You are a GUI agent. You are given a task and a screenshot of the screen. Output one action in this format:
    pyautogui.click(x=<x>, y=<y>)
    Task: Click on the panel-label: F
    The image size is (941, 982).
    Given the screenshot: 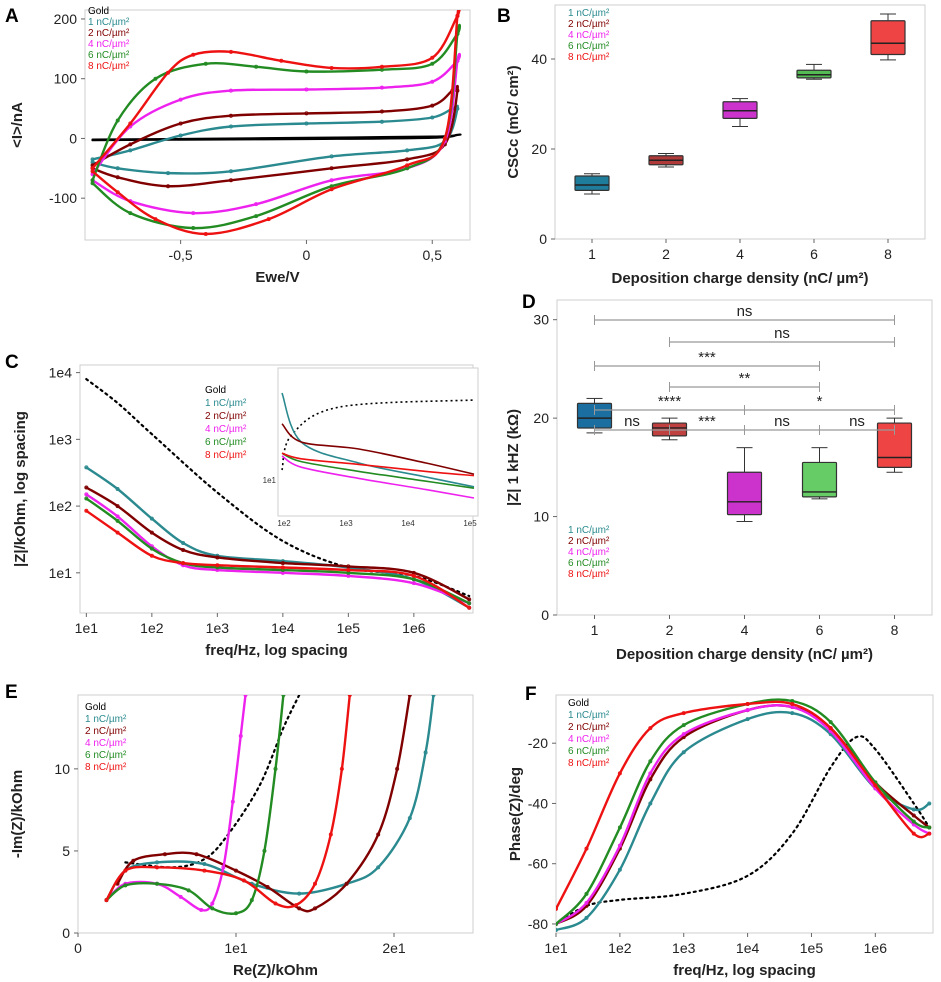 What is the action you would take?
    pyautogui.click(x=531, y=694)
    